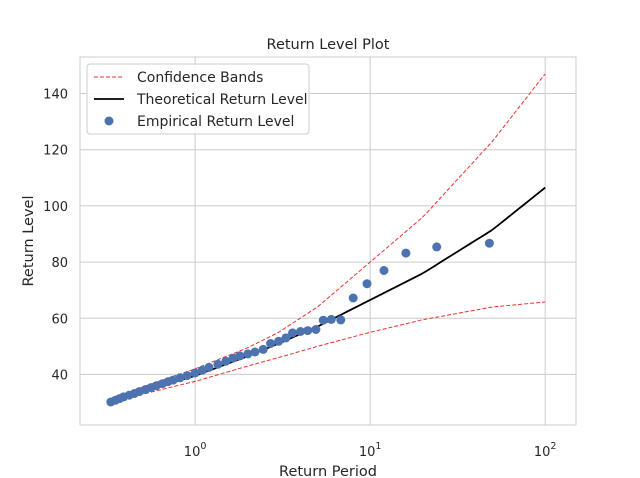 The width and height of the screenshot is (640, 478). What do you see at coordinates (195, 450) in the screenshot?
I see `x-tick-label: 10⁰` at bounding box center [195, 450].